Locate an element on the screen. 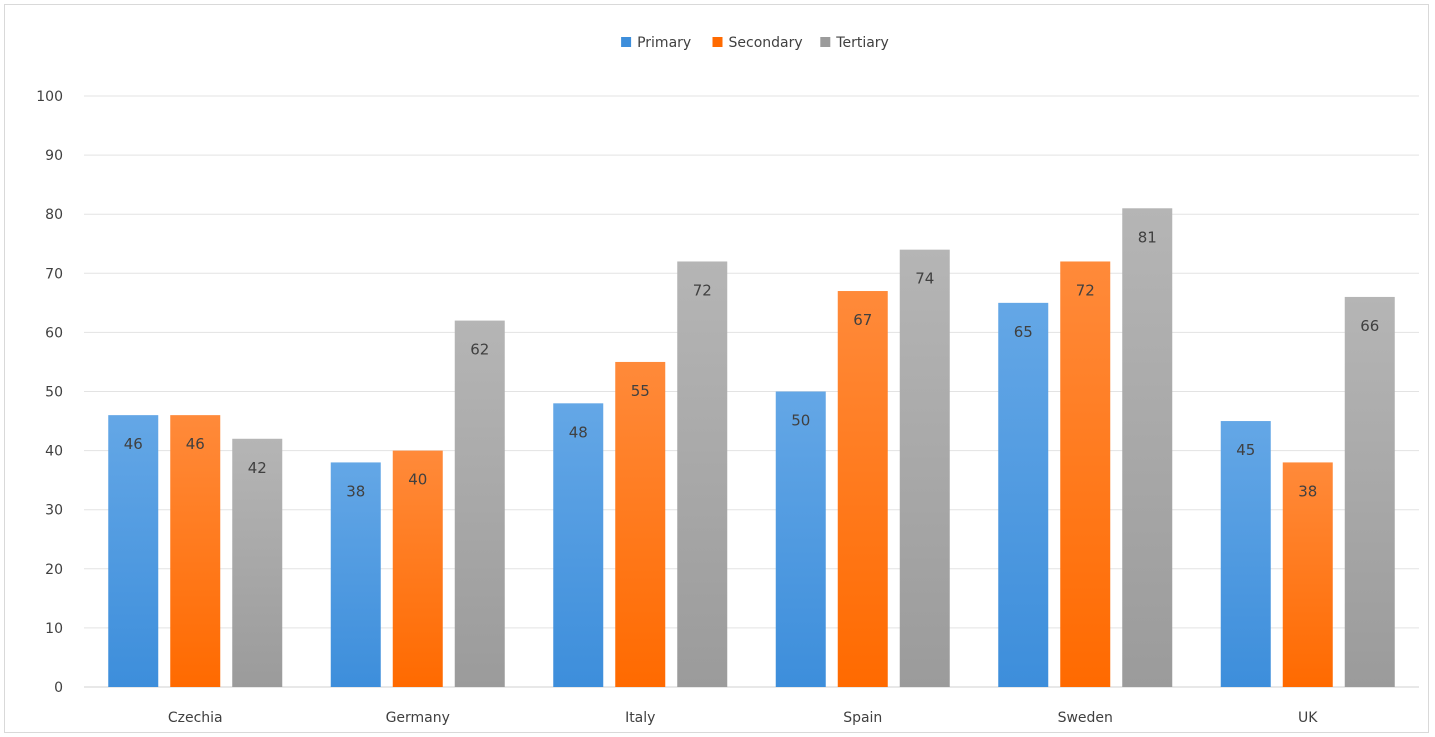 The image size is (1435, 737). y-tick-label: 90 is located at coordinates (54, 156).